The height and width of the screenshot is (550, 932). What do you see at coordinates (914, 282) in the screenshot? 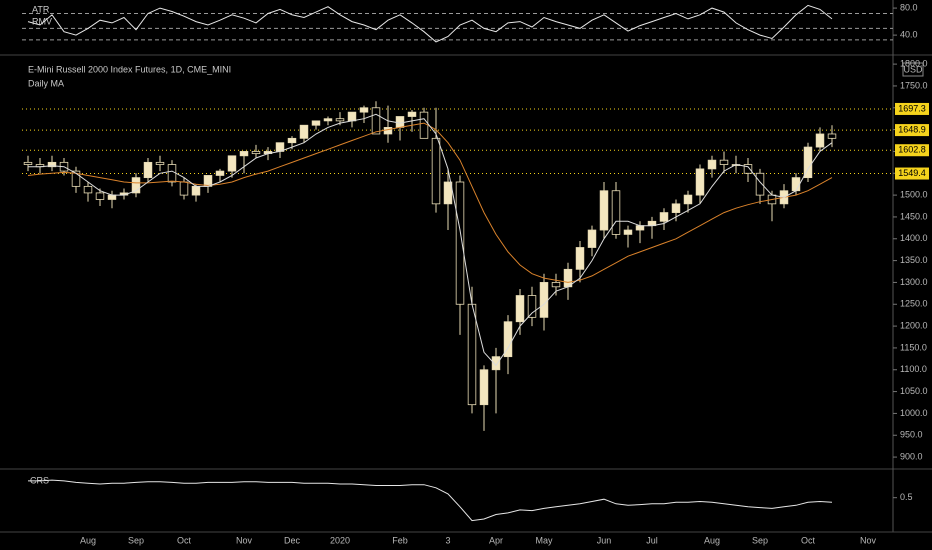
I see `y-tick-label: 1300.0` at bounding box center [914, 282].